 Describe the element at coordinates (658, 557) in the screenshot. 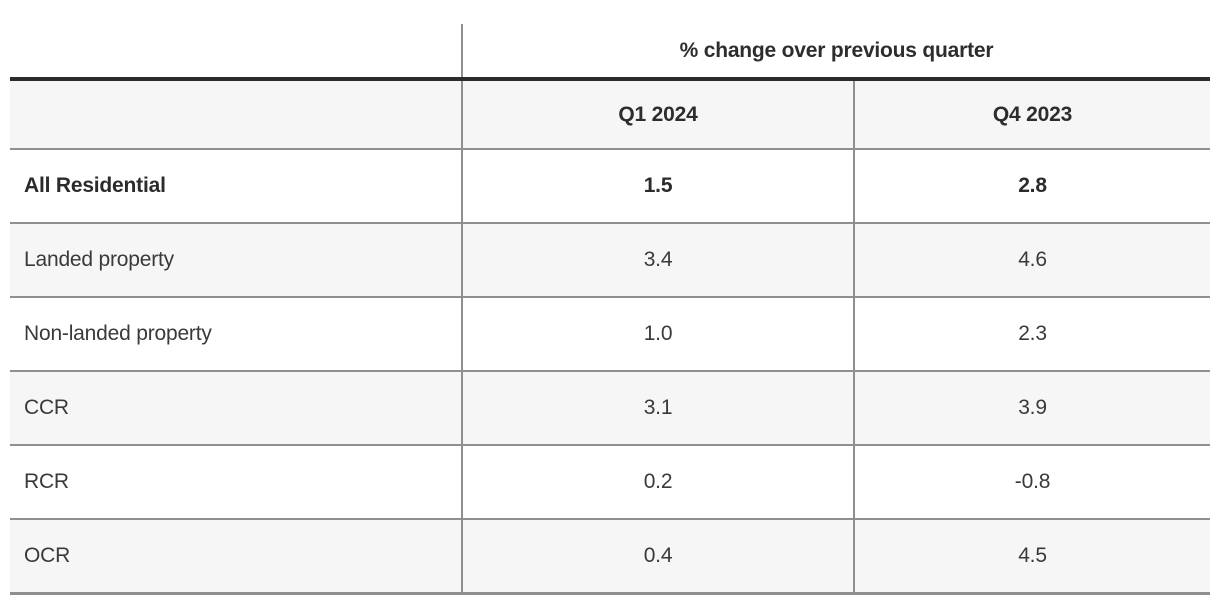

I see `cell-value-q1: 0.4` at that location.